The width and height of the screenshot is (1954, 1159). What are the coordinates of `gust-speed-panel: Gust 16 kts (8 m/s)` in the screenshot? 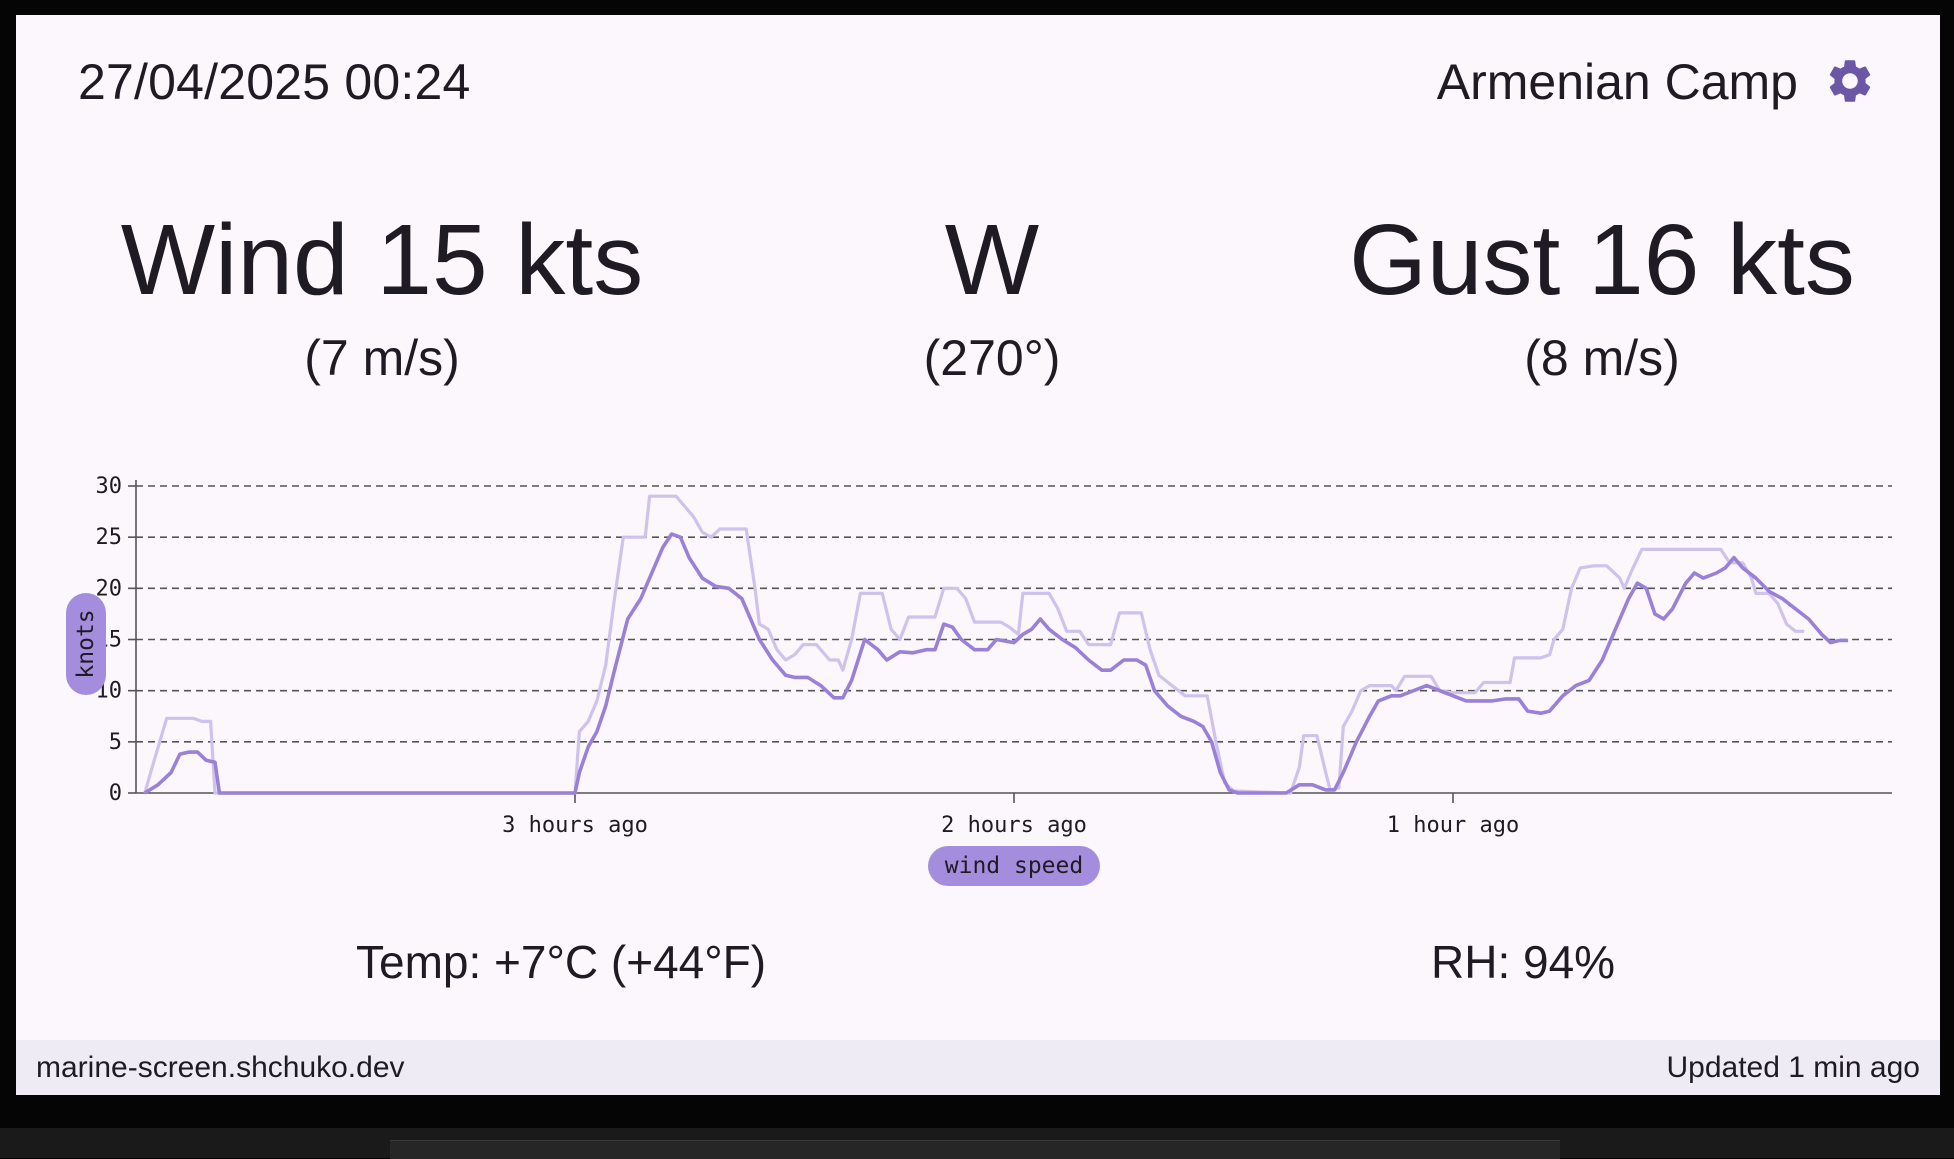 It's located at (1602, 295).